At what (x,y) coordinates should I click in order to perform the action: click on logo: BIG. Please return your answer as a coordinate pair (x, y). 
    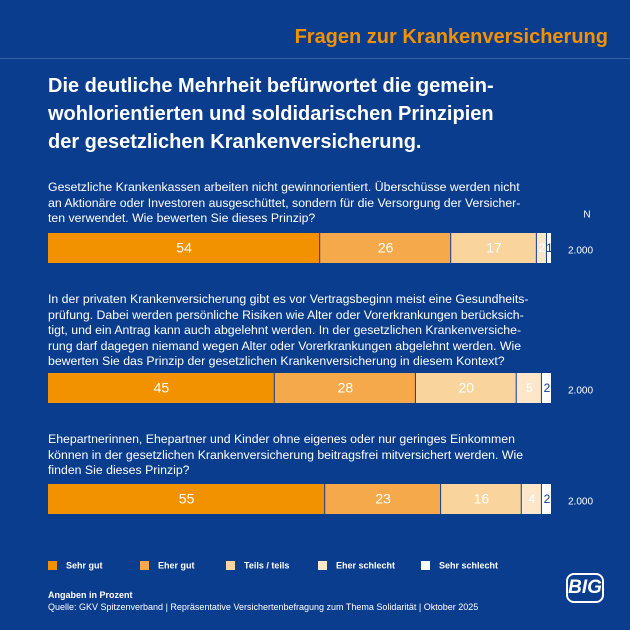
    Looking at the image, I should click on (585, 588).